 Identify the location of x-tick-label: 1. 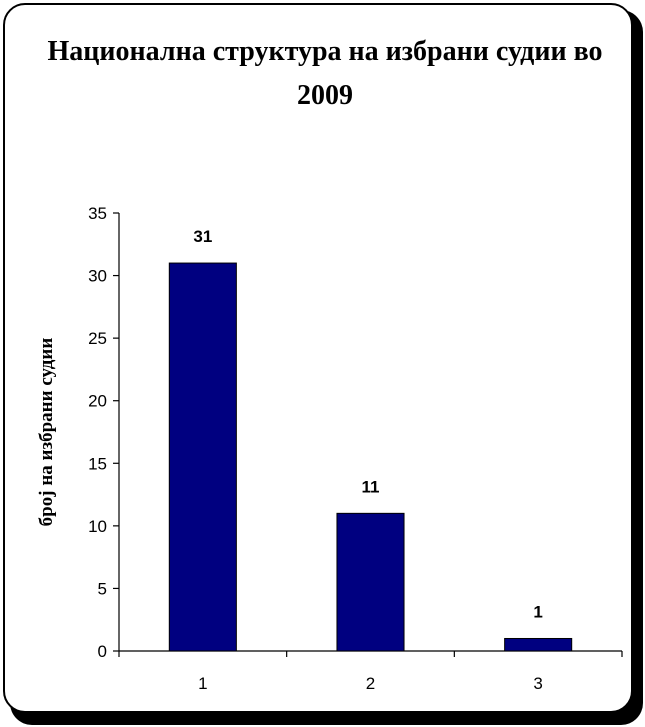
(202, 683).